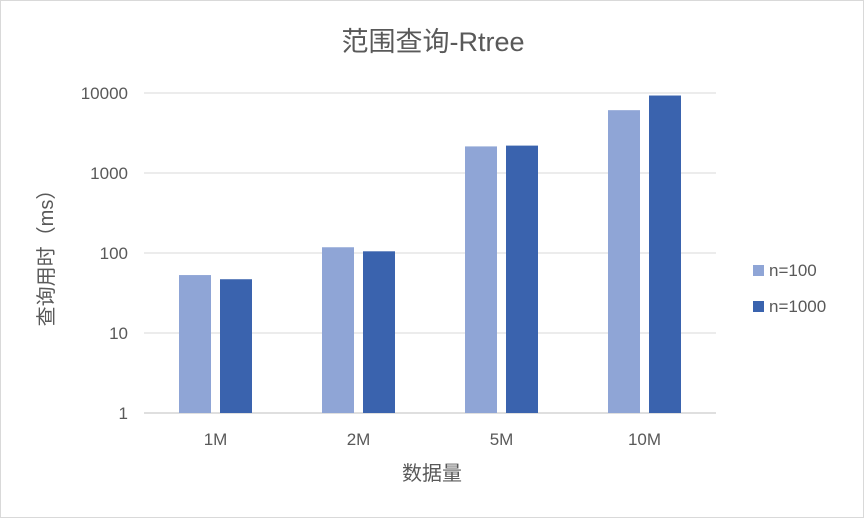 Image resolution: width=864 pixels, height=518 pixels. What do you see at coordinates (216, 439) in the screenshot?
I see `x-tick-label: 1M` at bounding box center [216, 439].